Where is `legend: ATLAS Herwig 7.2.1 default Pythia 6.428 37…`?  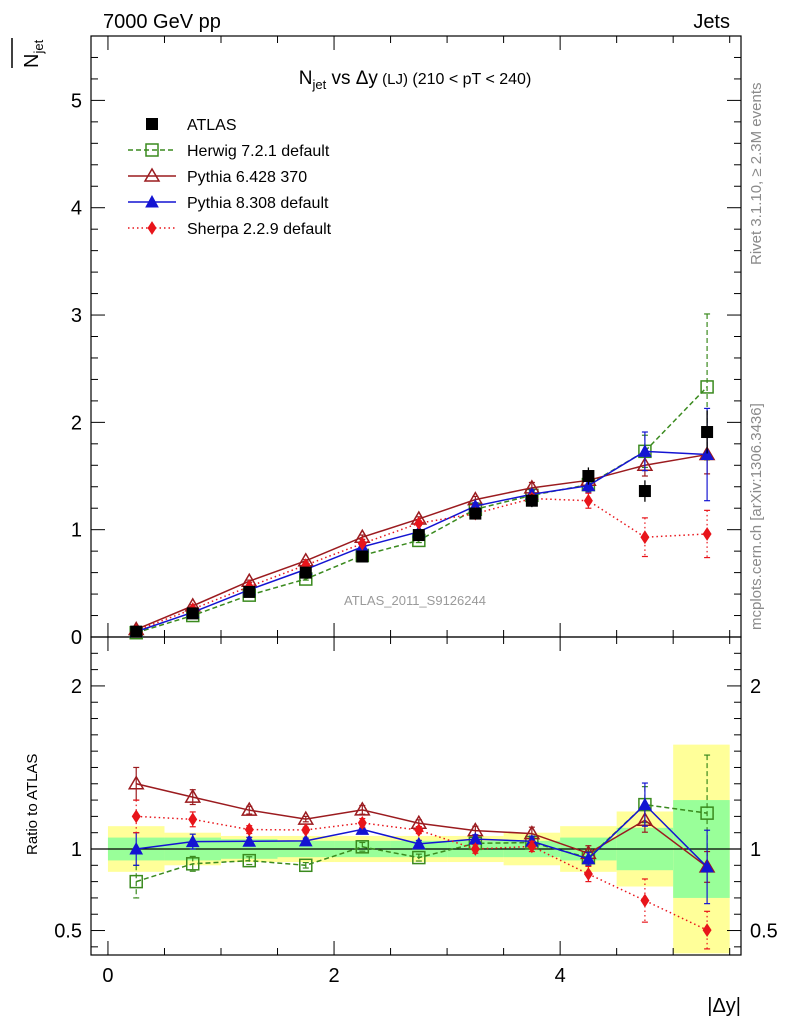 legend: ATLAS Herwig 7.2.1 default Pythia 6.428 37… is located at coordinates (230, 177).